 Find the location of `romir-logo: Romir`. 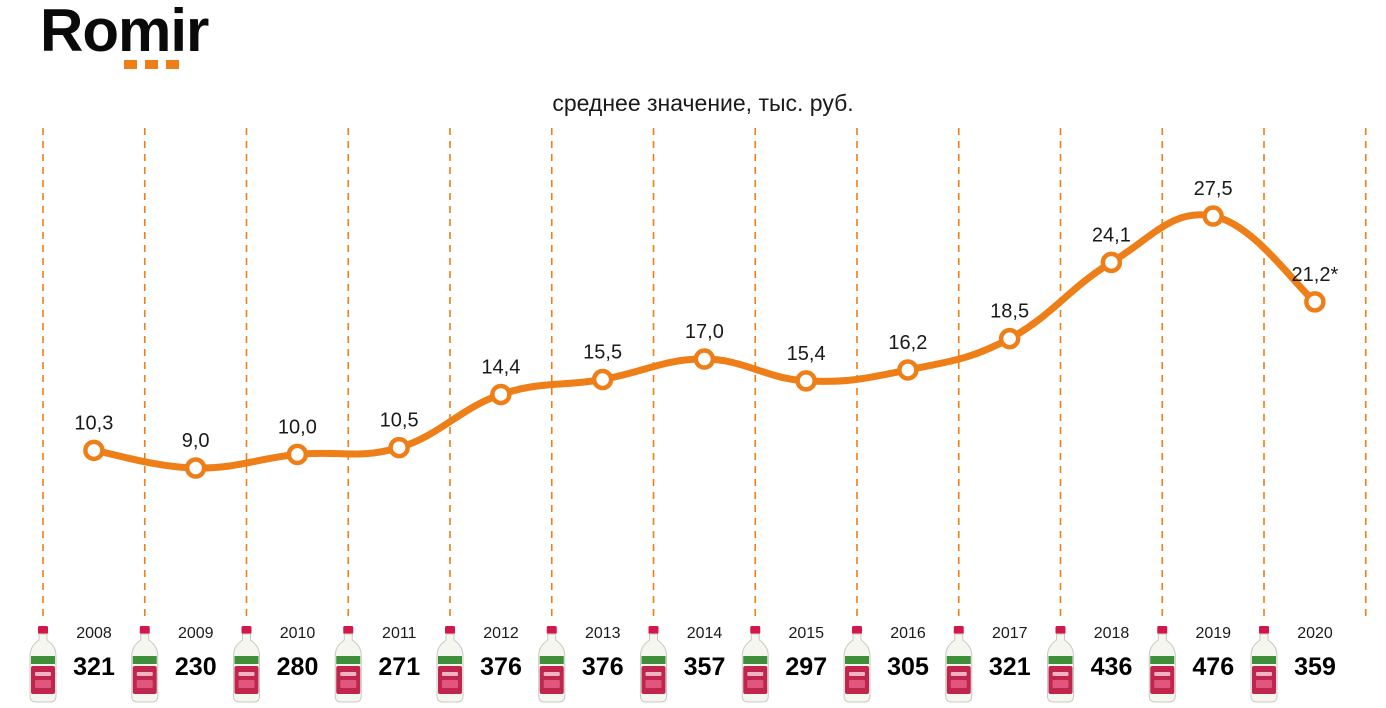

romir-logo: Romir is located at coordinates (140, 37).